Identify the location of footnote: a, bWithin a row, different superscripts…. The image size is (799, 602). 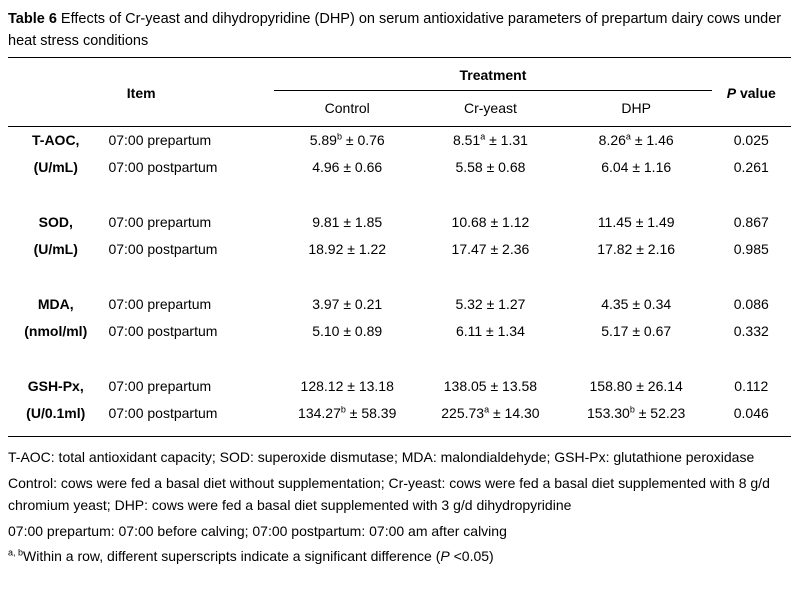
(399, 556).